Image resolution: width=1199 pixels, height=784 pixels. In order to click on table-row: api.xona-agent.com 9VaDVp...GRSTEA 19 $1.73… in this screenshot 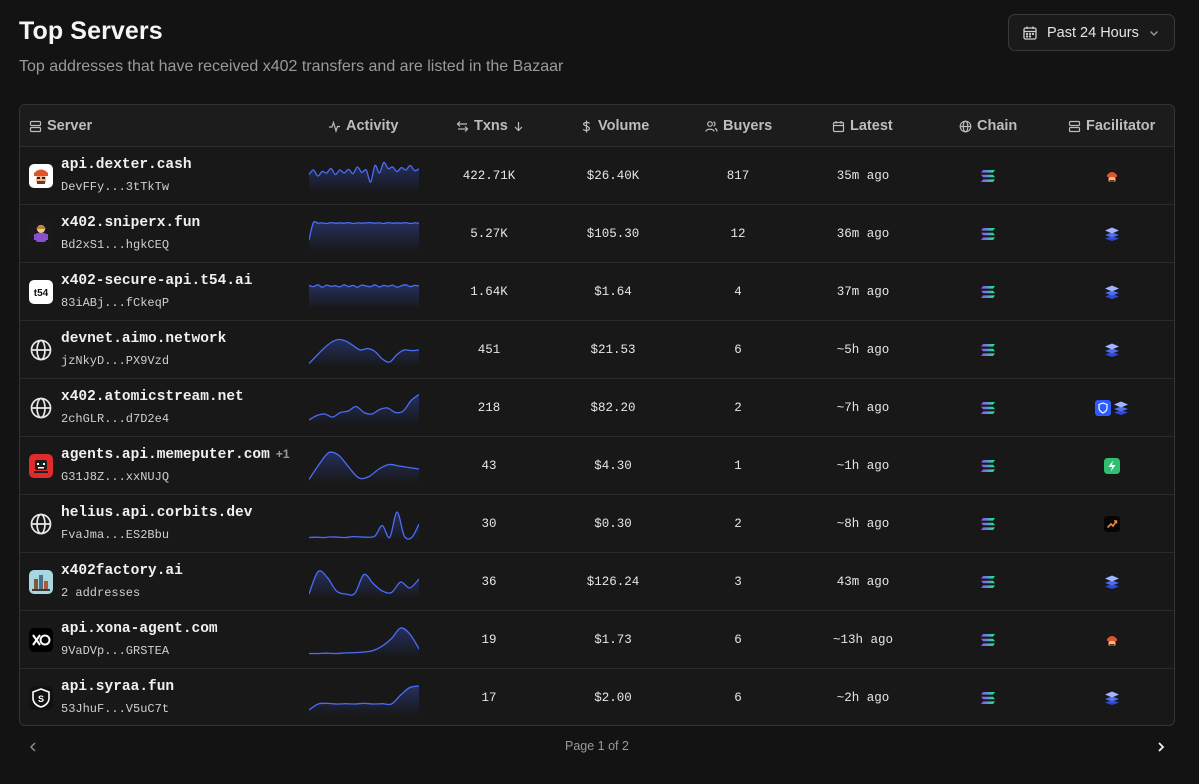, I will do `click(597, 640)`.